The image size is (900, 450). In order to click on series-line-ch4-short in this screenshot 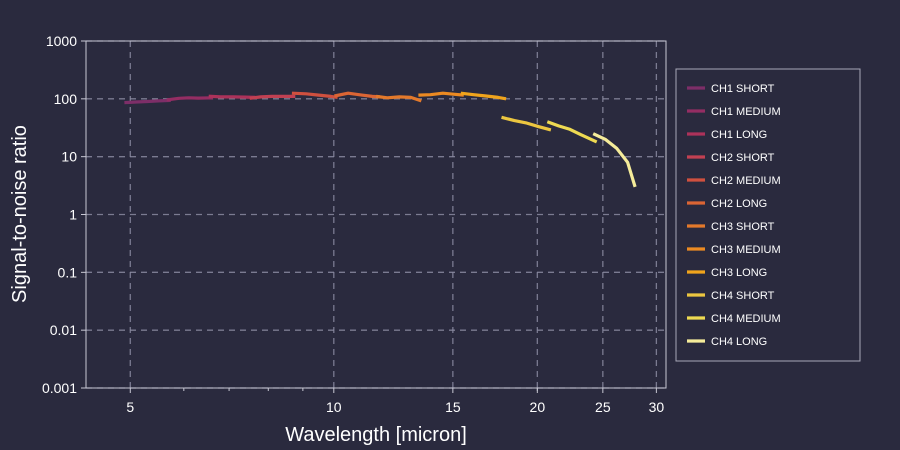, I will do `click(526, 123)`.